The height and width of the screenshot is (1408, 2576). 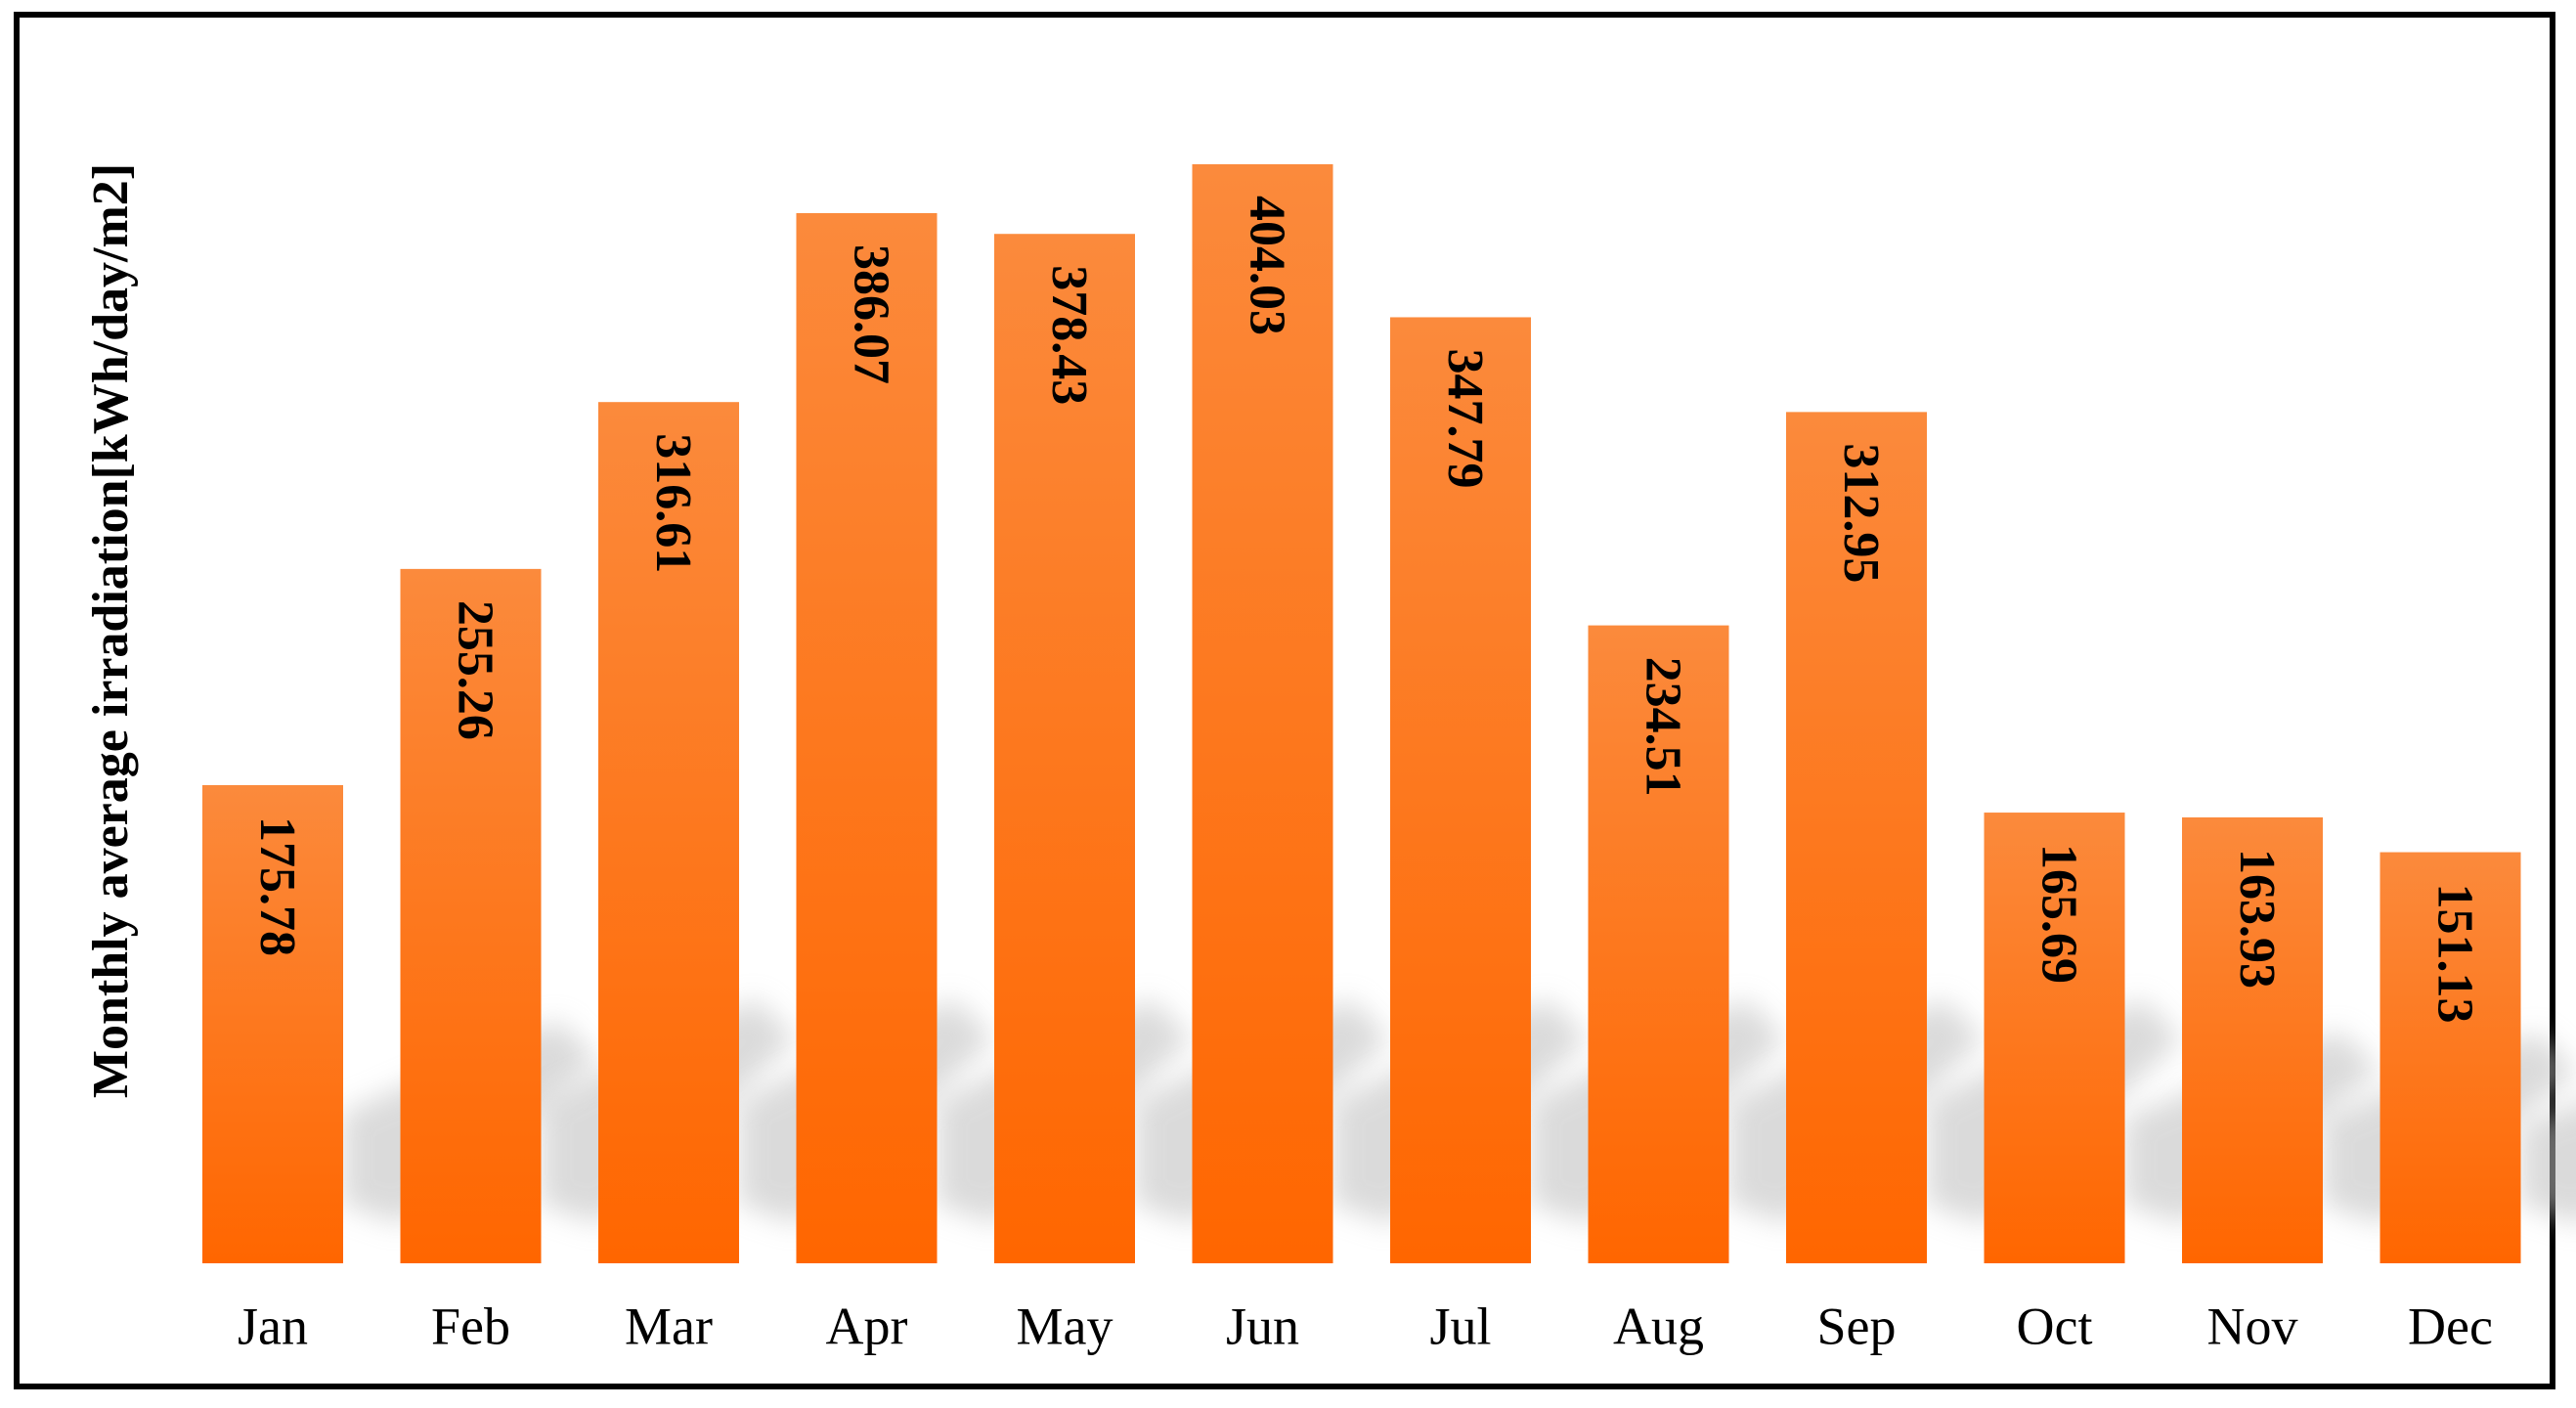 I want to click on data-label-dec: 151.13, so click(x=2455, y=954).